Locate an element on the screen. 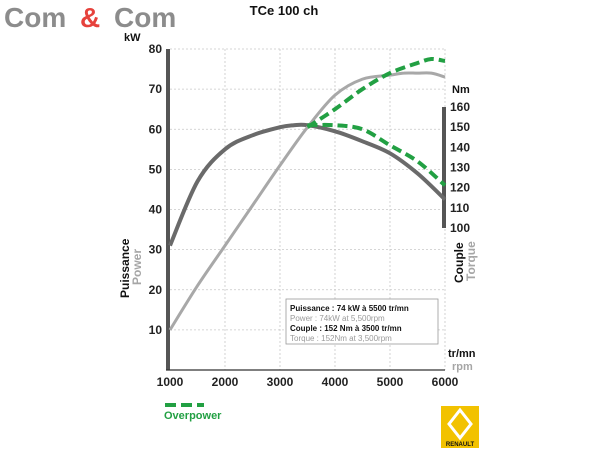  y-right-tick-130: 130 is located at coordinates (460, 168).